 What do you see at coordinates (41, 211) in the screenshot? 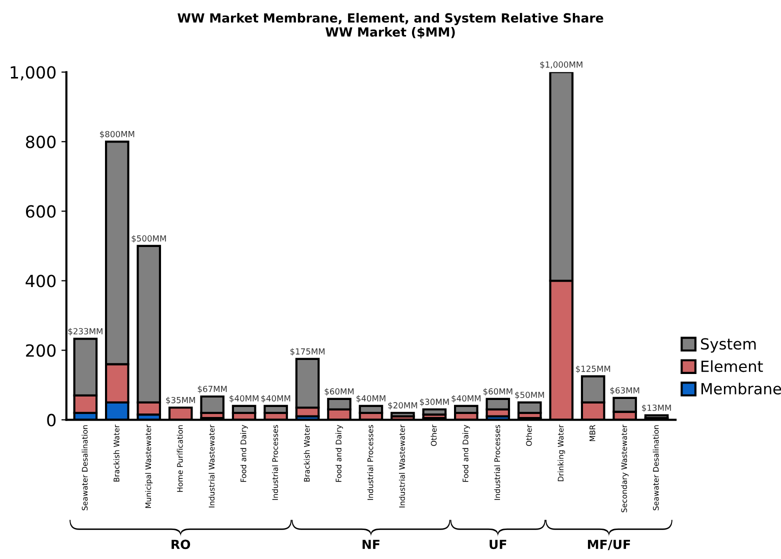
I see `y-tick-label: 600` at bounding box center [41, 211].